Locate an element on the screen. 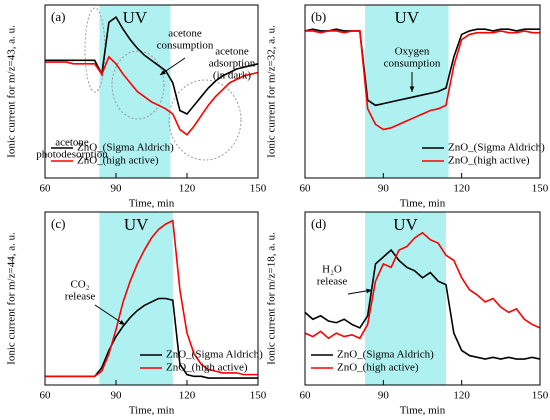 Image resolution: width=550 pixels, height=420 pixels. annotation: H₂O is located at coordinates (332, 270).